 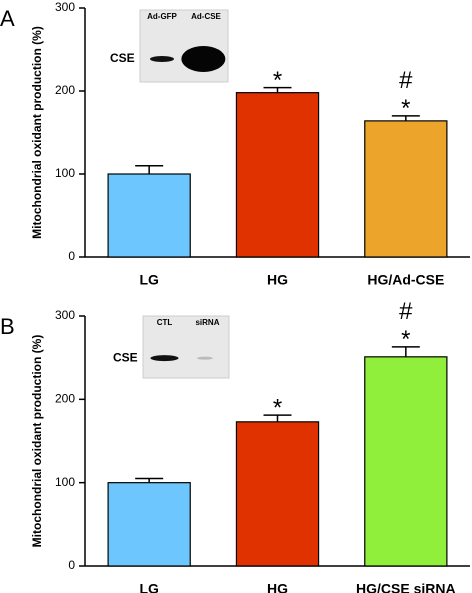 I want to click on inset-lane-label: siRNA, so click(x=207, y=322).